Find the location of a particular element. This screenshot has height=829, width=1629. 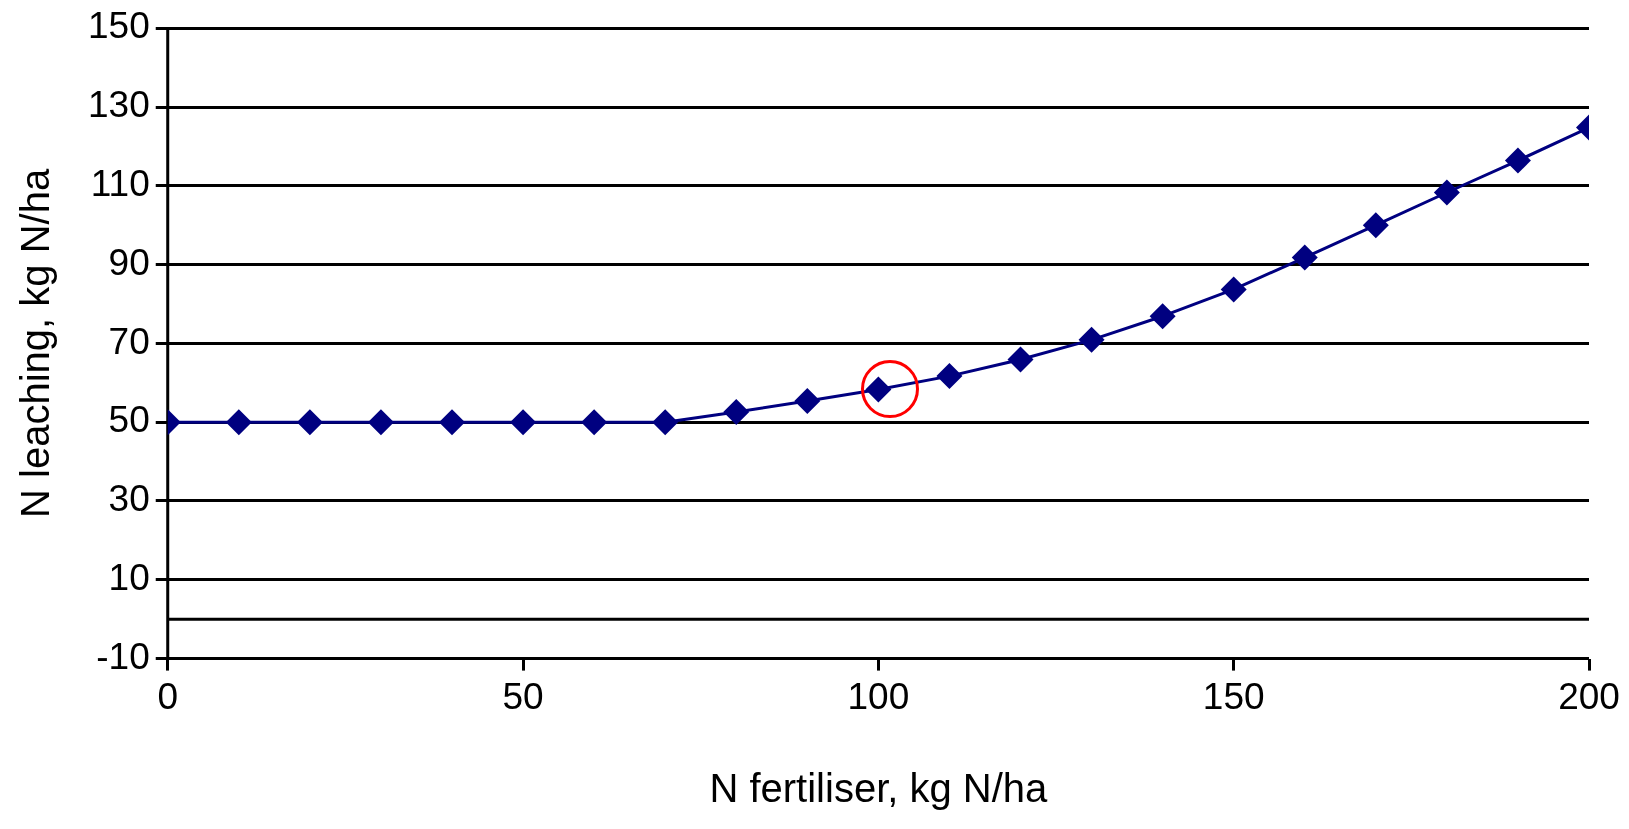

y-tick-label: 110 is located at coordinates (120, 183).